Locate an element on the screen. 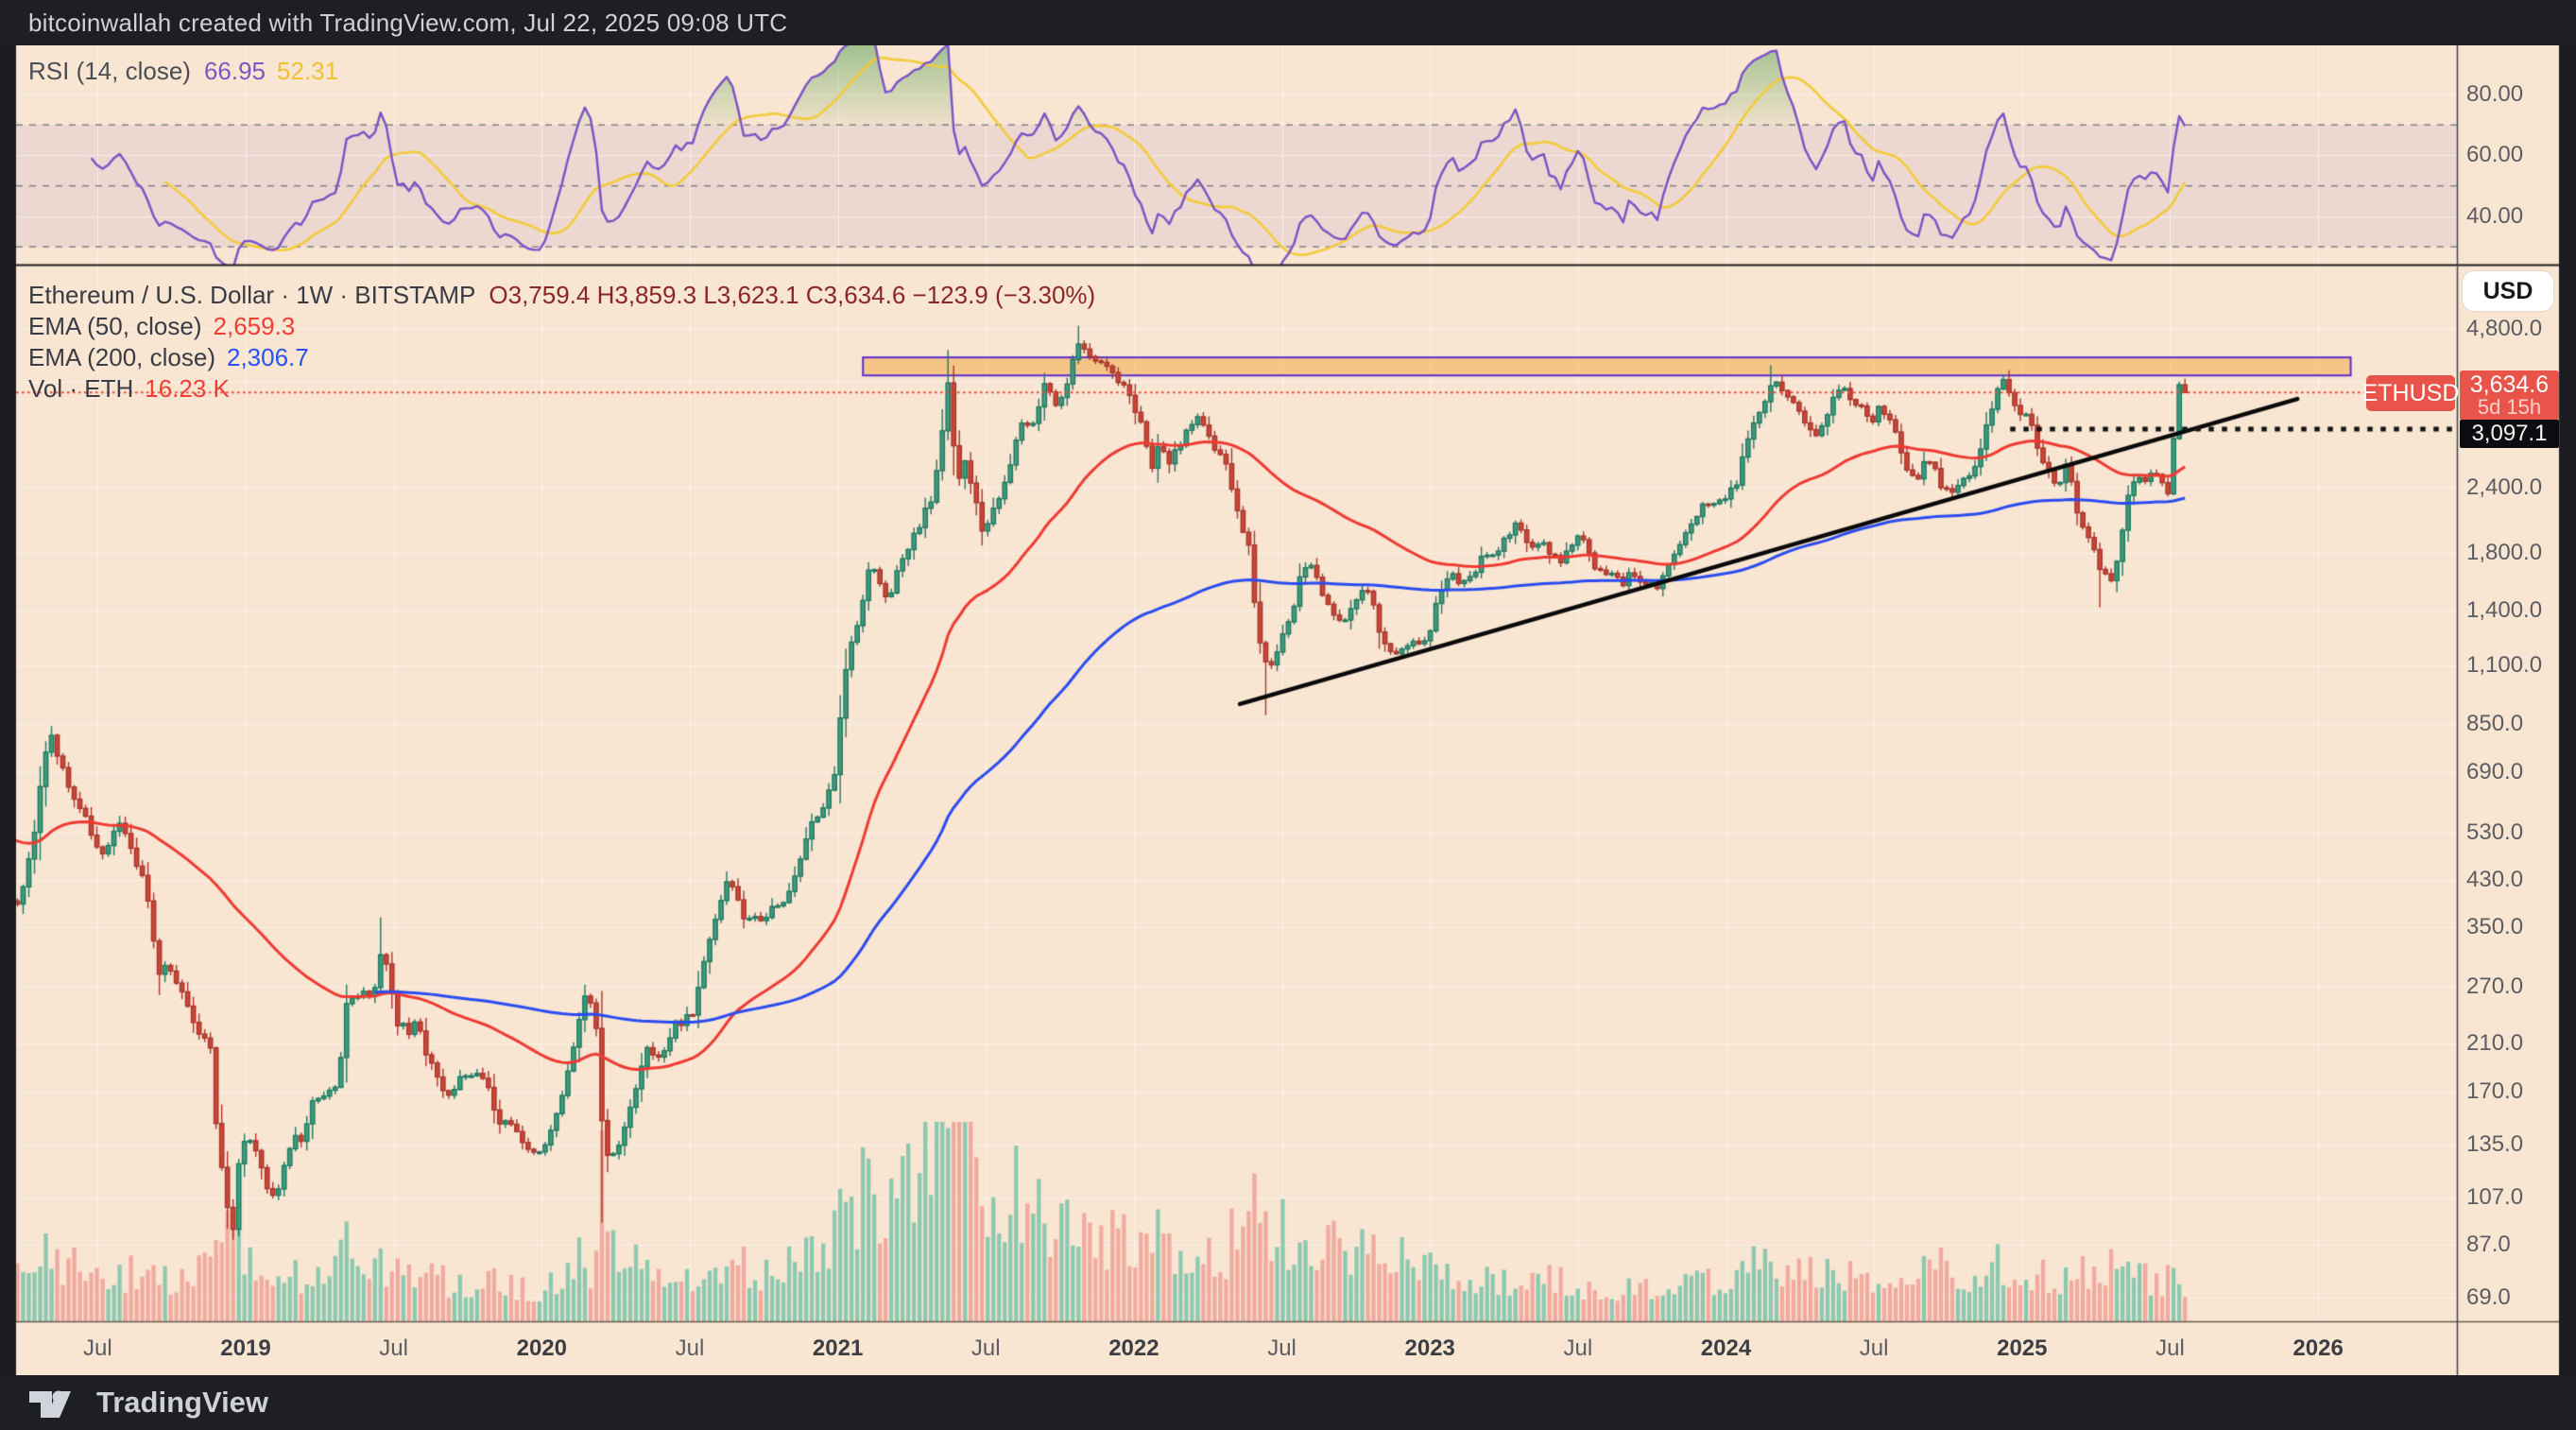 This screenshot has width=2576, height=1430. price-axis-tick: 430.0 is located at coordinates (2495, 880).